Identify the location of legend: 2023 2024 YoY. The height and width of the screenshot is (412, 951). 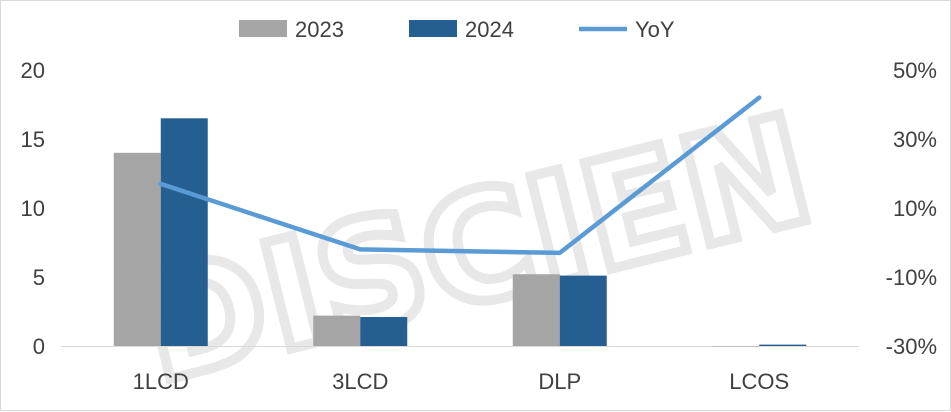
(457, 29).